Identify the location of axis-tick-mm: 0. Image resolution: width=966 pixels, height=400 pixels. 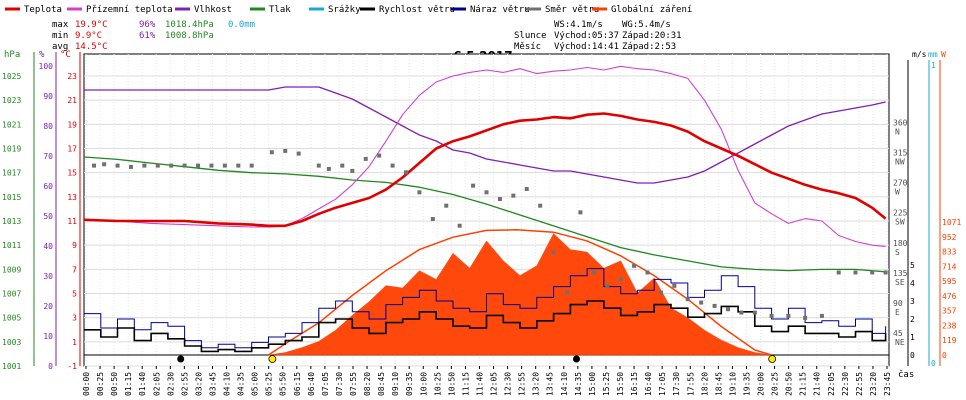
(933, 363).